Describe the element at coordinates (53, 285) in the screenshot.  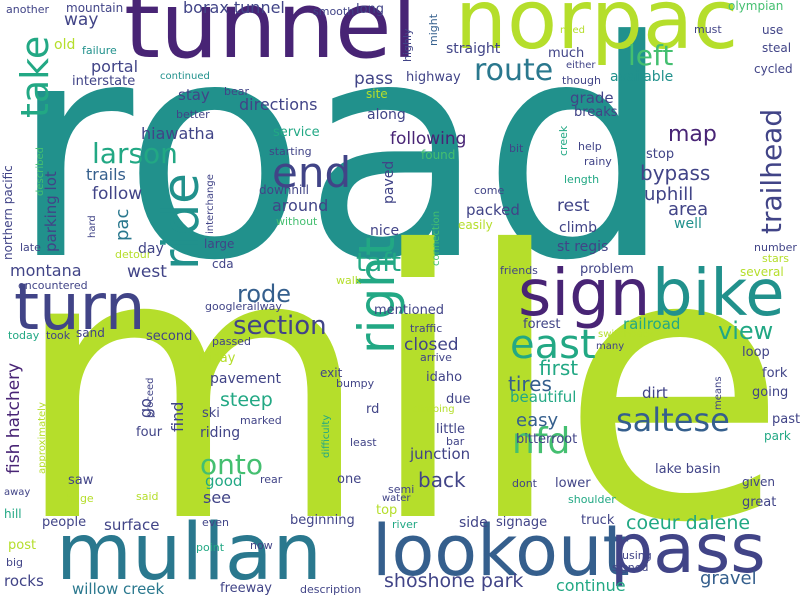
I see `word-encountered: encountered` at that location.